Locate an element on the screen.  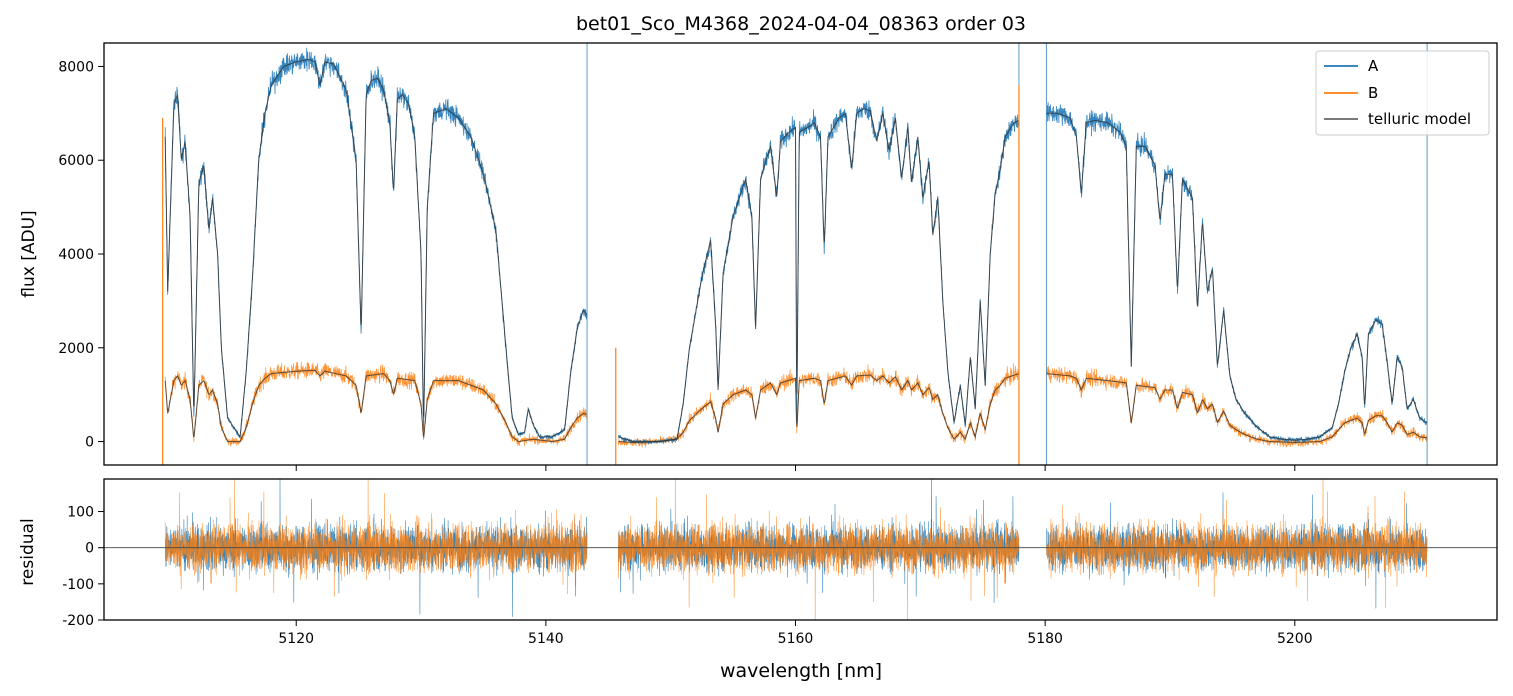
flux-y-tick-label-6000: 6000 is located at coordinates (76, 161).